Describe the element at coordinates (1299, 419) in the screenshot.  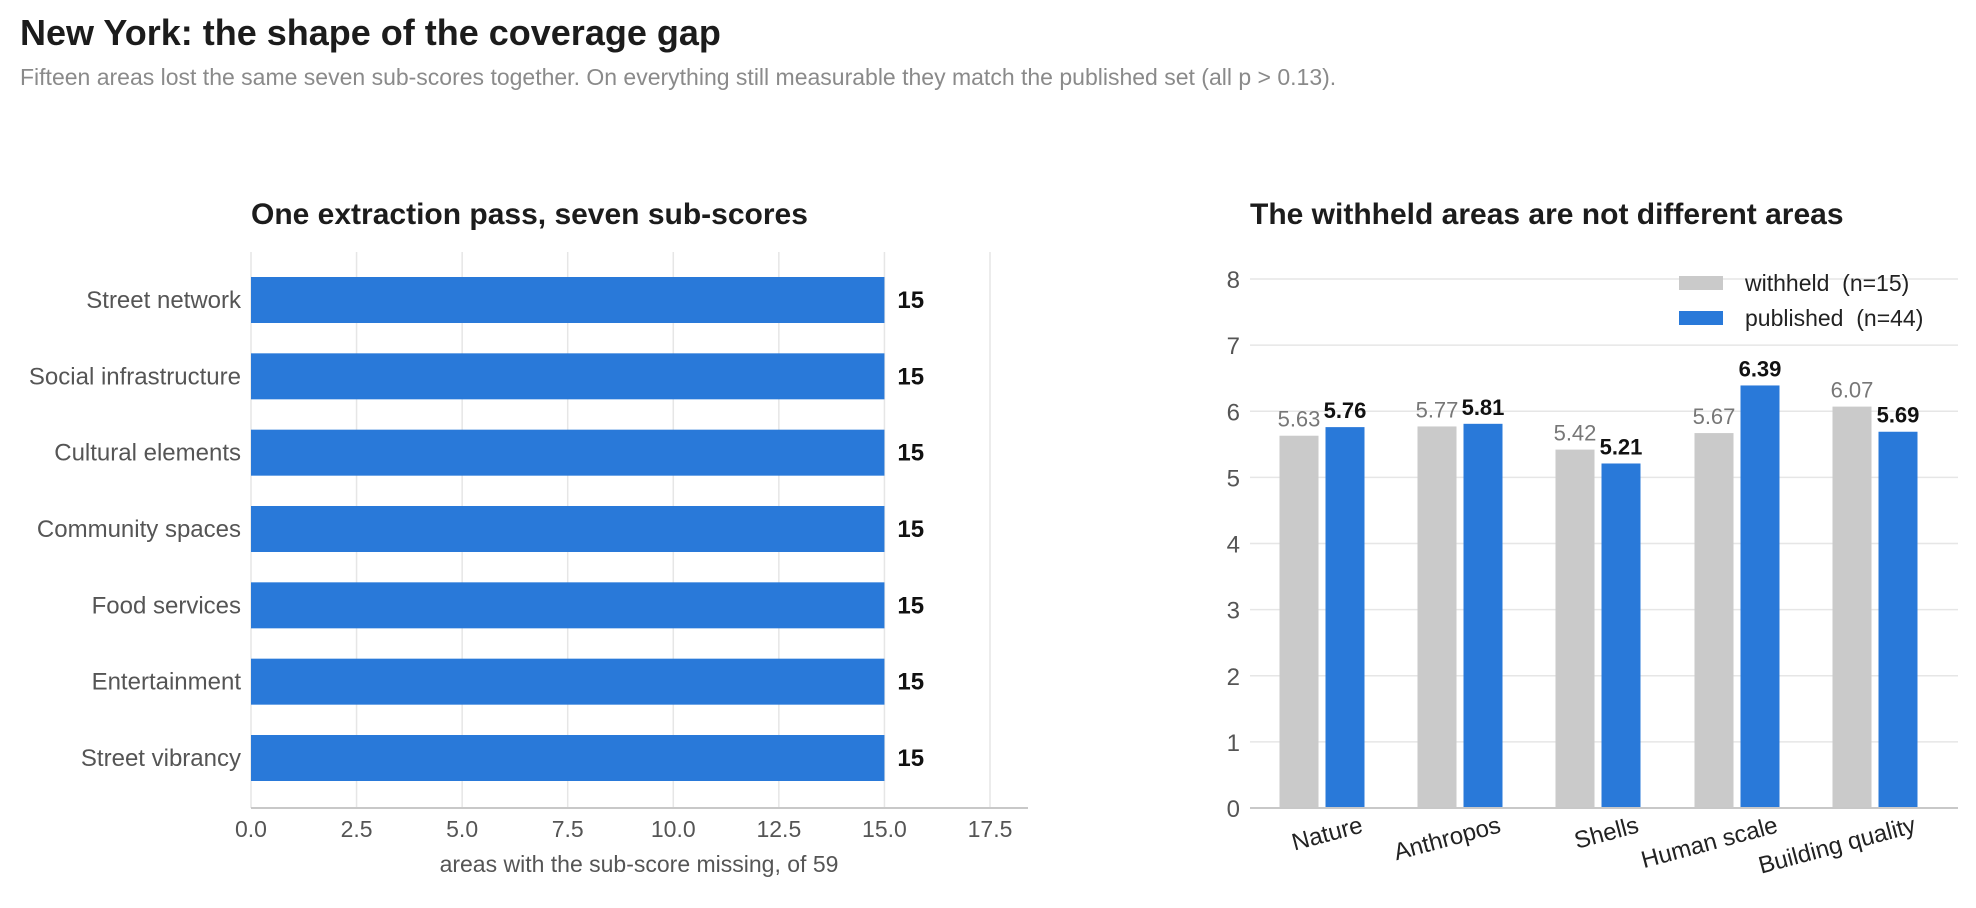
I see `right-chart-data-label: 5.63` at that location.